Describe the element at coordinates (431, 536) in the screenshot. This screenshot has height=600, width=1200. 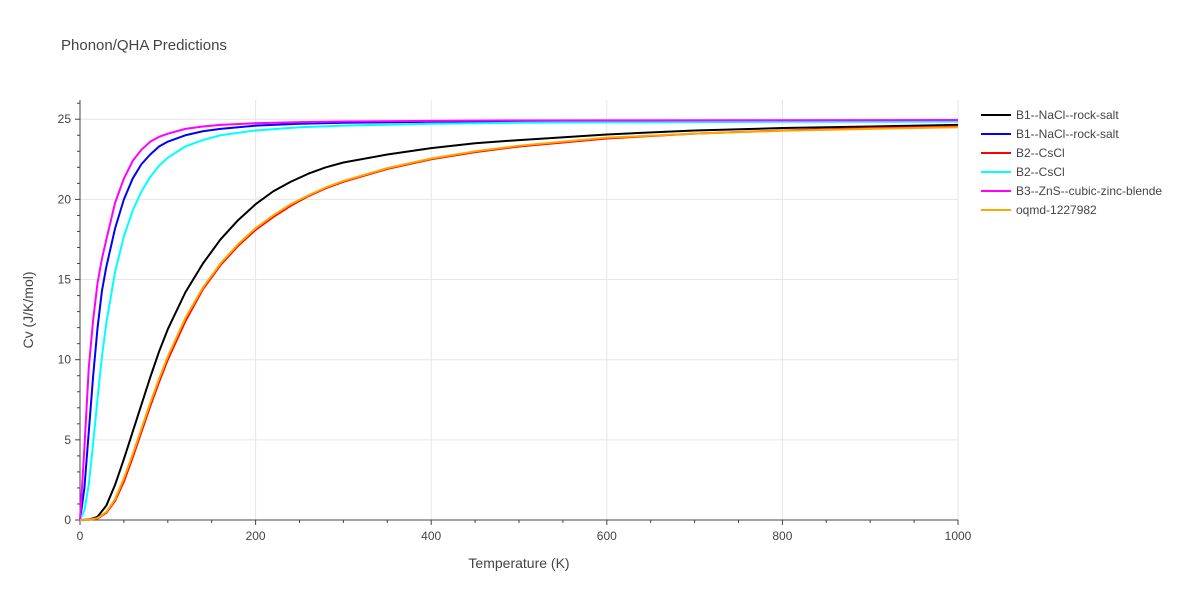
I see `x-tick-label: 400` at that location.